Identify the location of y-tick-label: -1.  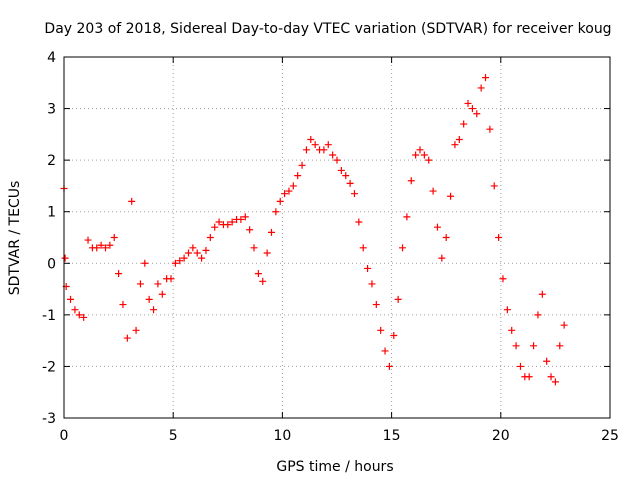
(49, 316).